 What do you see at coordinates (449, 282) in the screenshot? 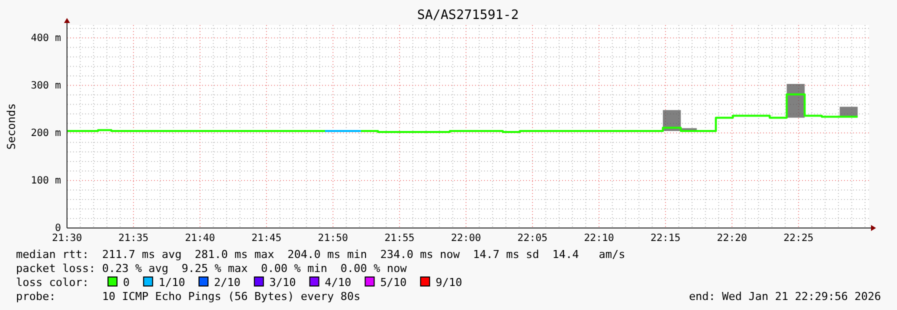
I see `legend-label: 9/10` at bounding box center [449, 282].